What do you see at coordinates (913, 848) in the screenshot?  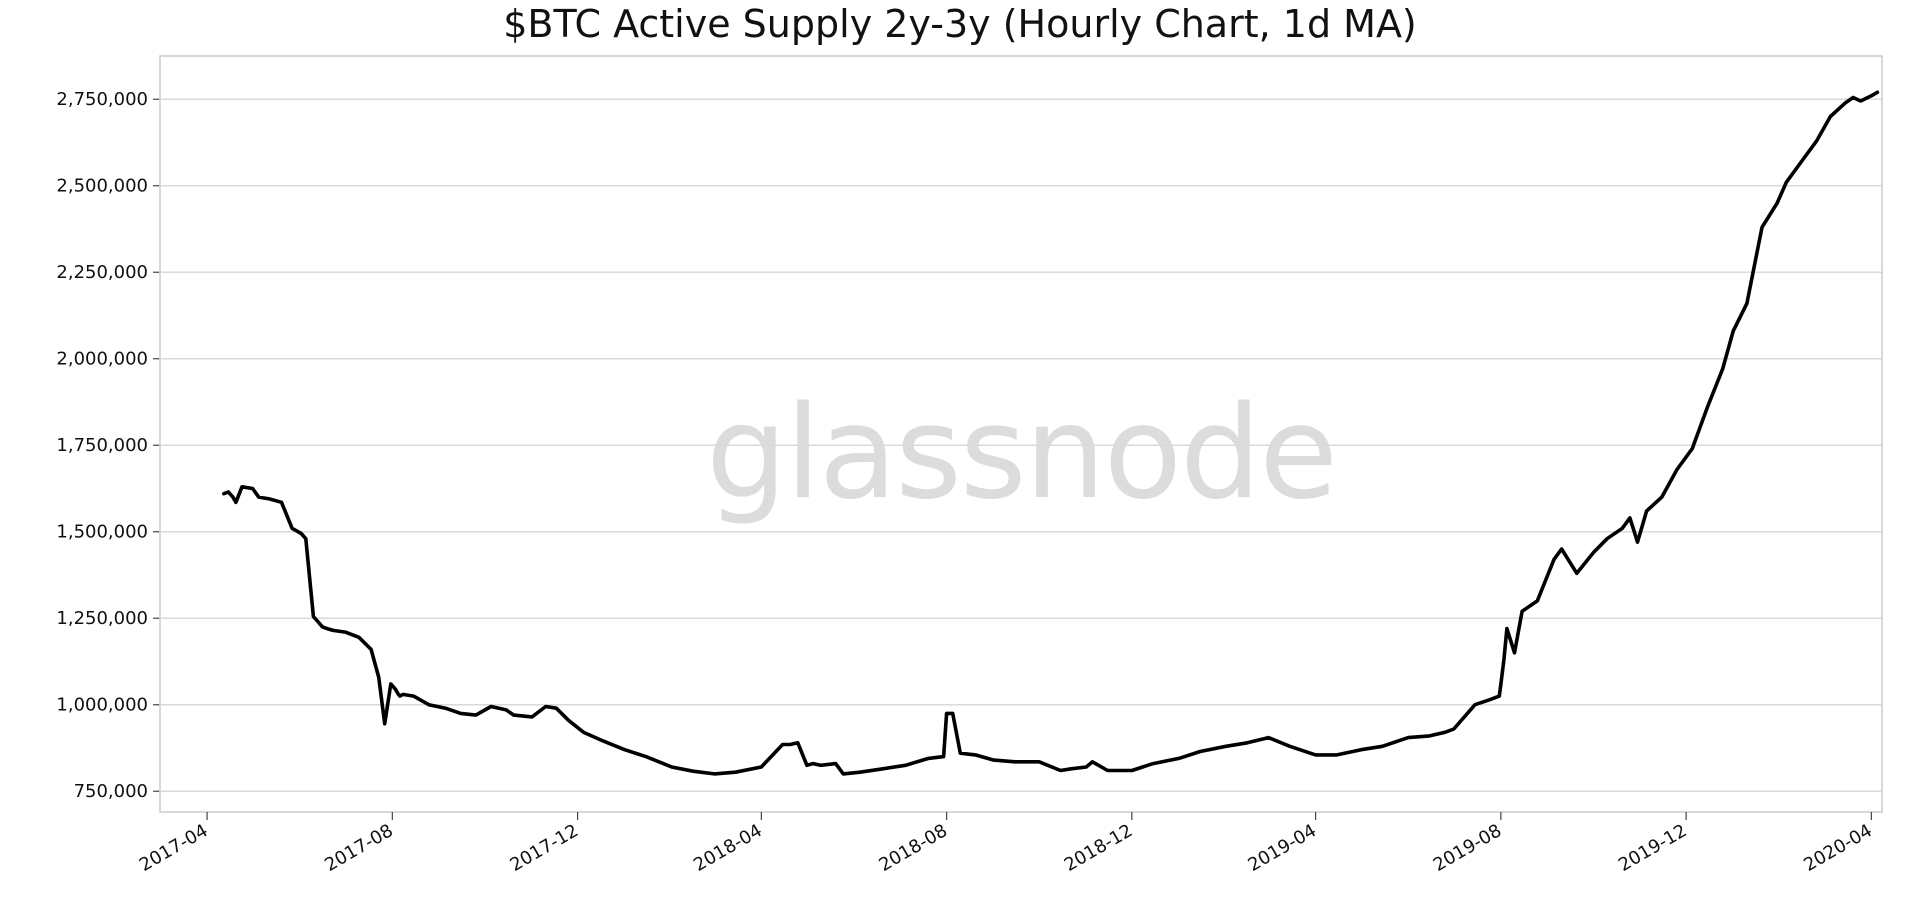 I see `x-tick-label: 2018-08` at bounding box center [913, 848].